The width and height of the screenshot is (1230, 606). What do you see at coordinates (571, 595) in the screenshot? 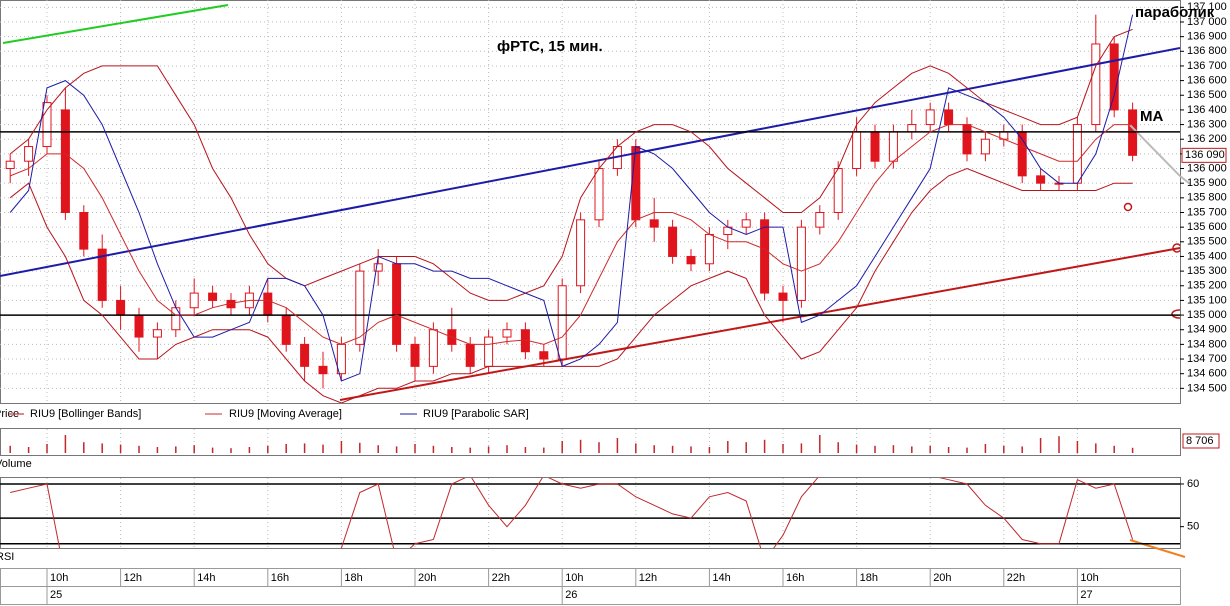
I see `date-label: 26` at bounding box center [571, 595].